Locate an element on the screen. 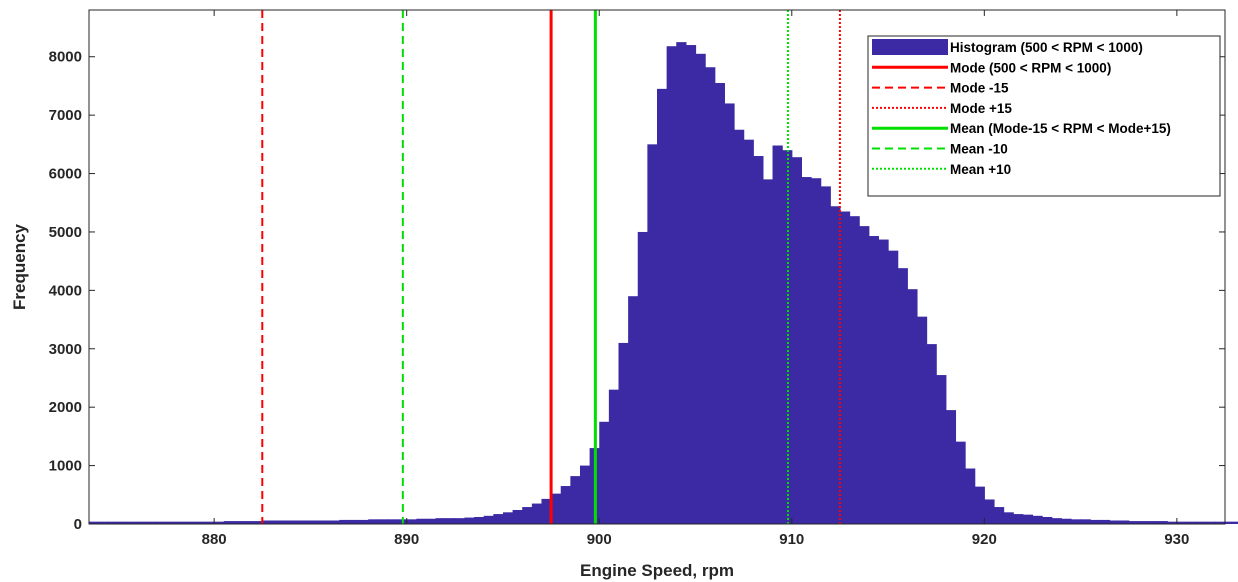  legend-label: Mean +10 is located at coordinates (980, 169).